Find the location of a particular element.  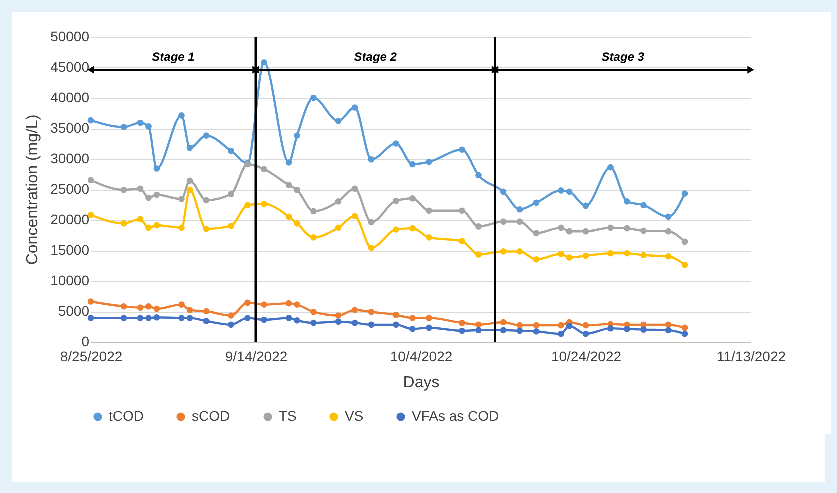

legend-label: VFAs as COD is located at coordinates (456, 416).